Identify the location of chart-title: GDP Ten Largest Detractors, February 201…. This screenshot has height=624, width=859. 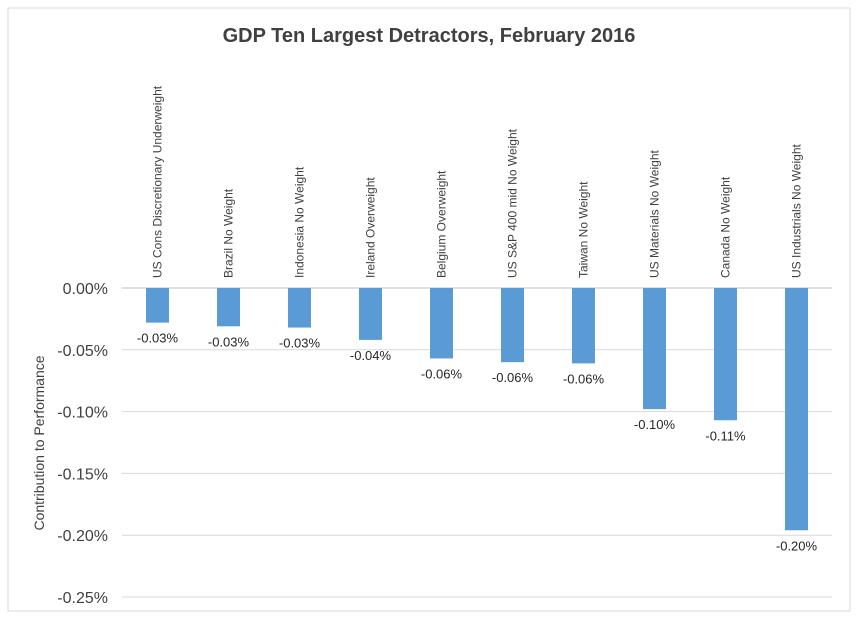
(429, 36).